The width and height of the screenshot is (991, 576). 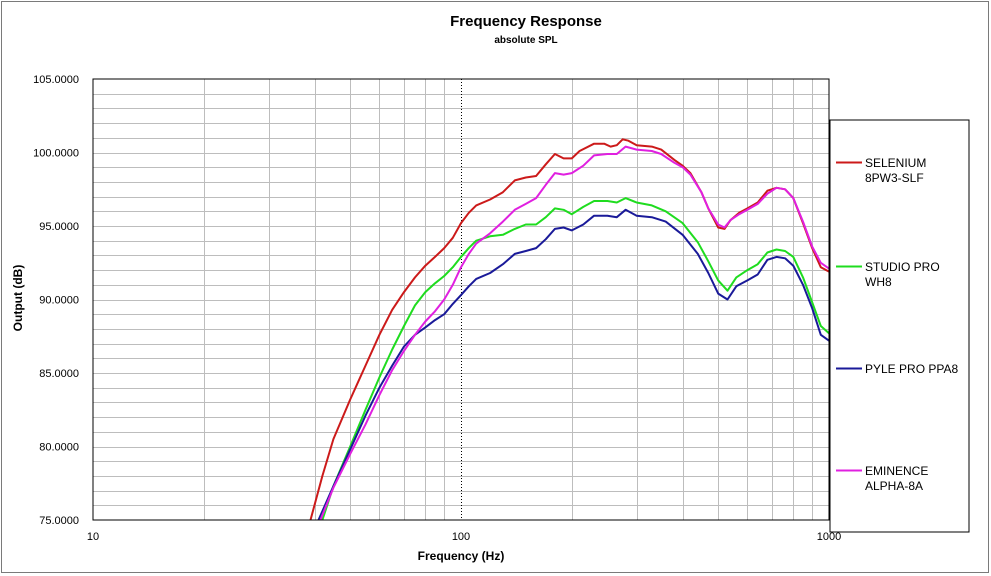 What do you see at coordinates (526, 21) in the screenshot?
I see `chart-title: Frequency Response` at bounding box center [526, 21].